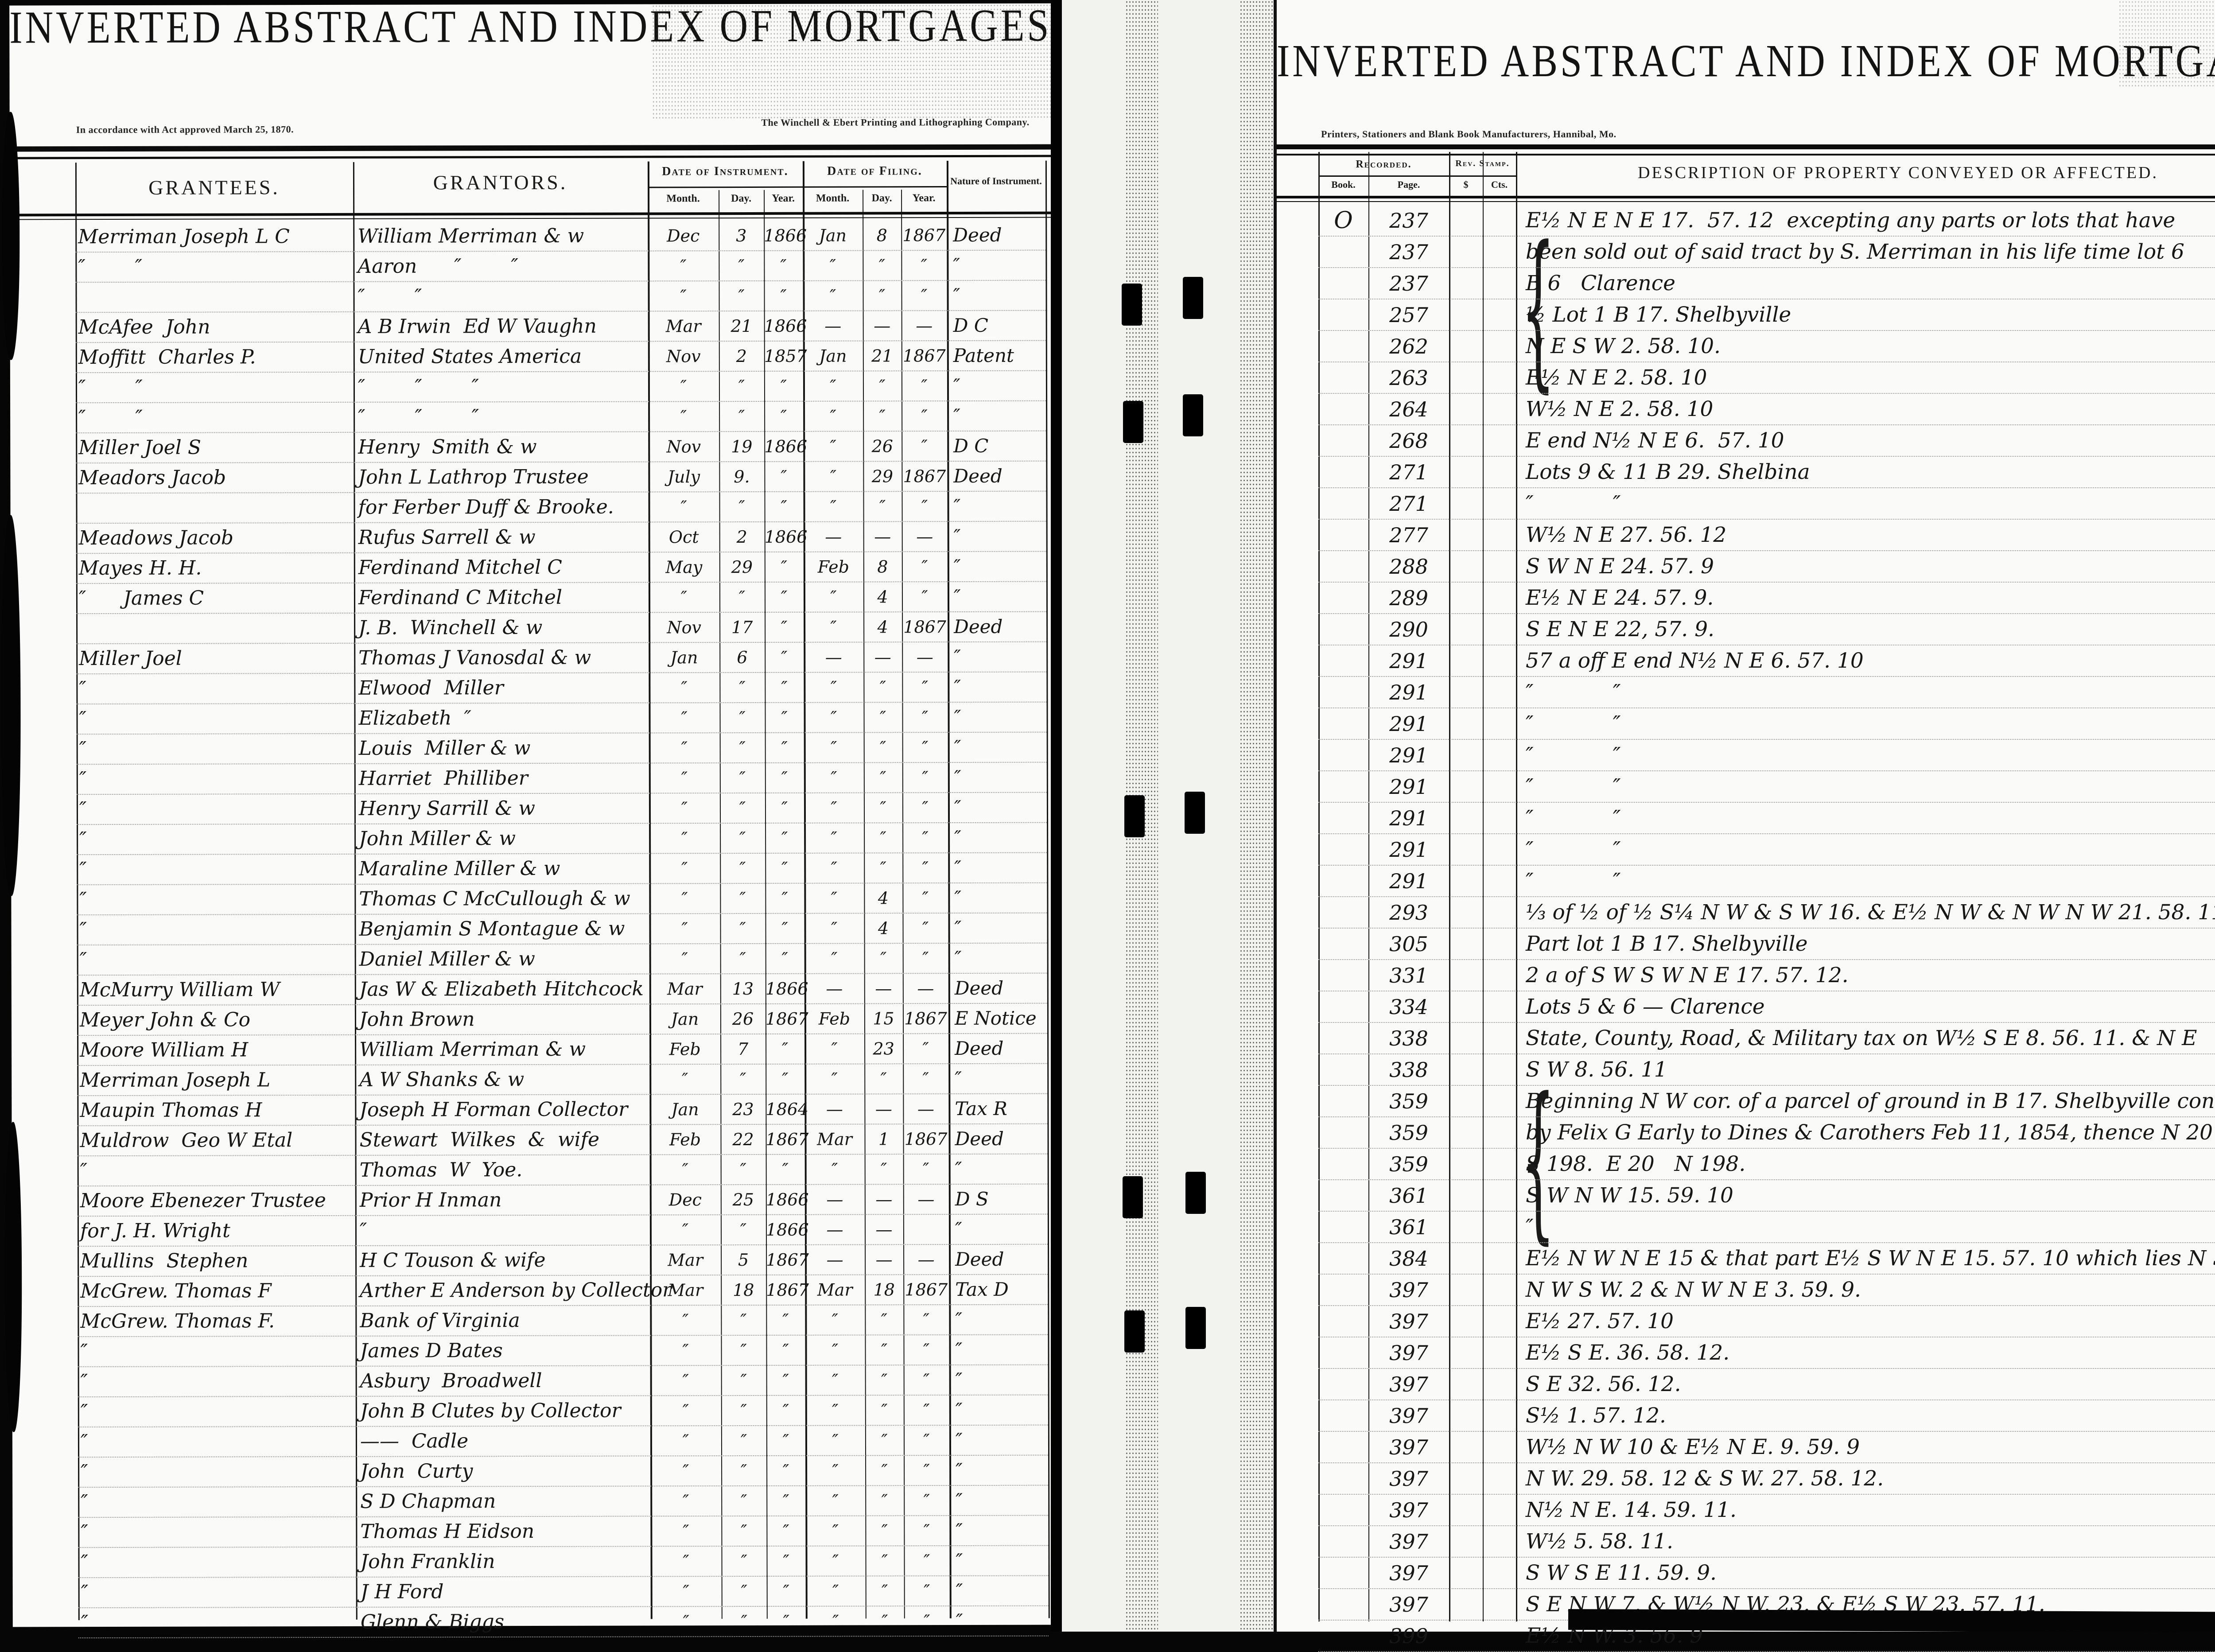  I want to click on col-cents: Cts., so click(1499, 184).